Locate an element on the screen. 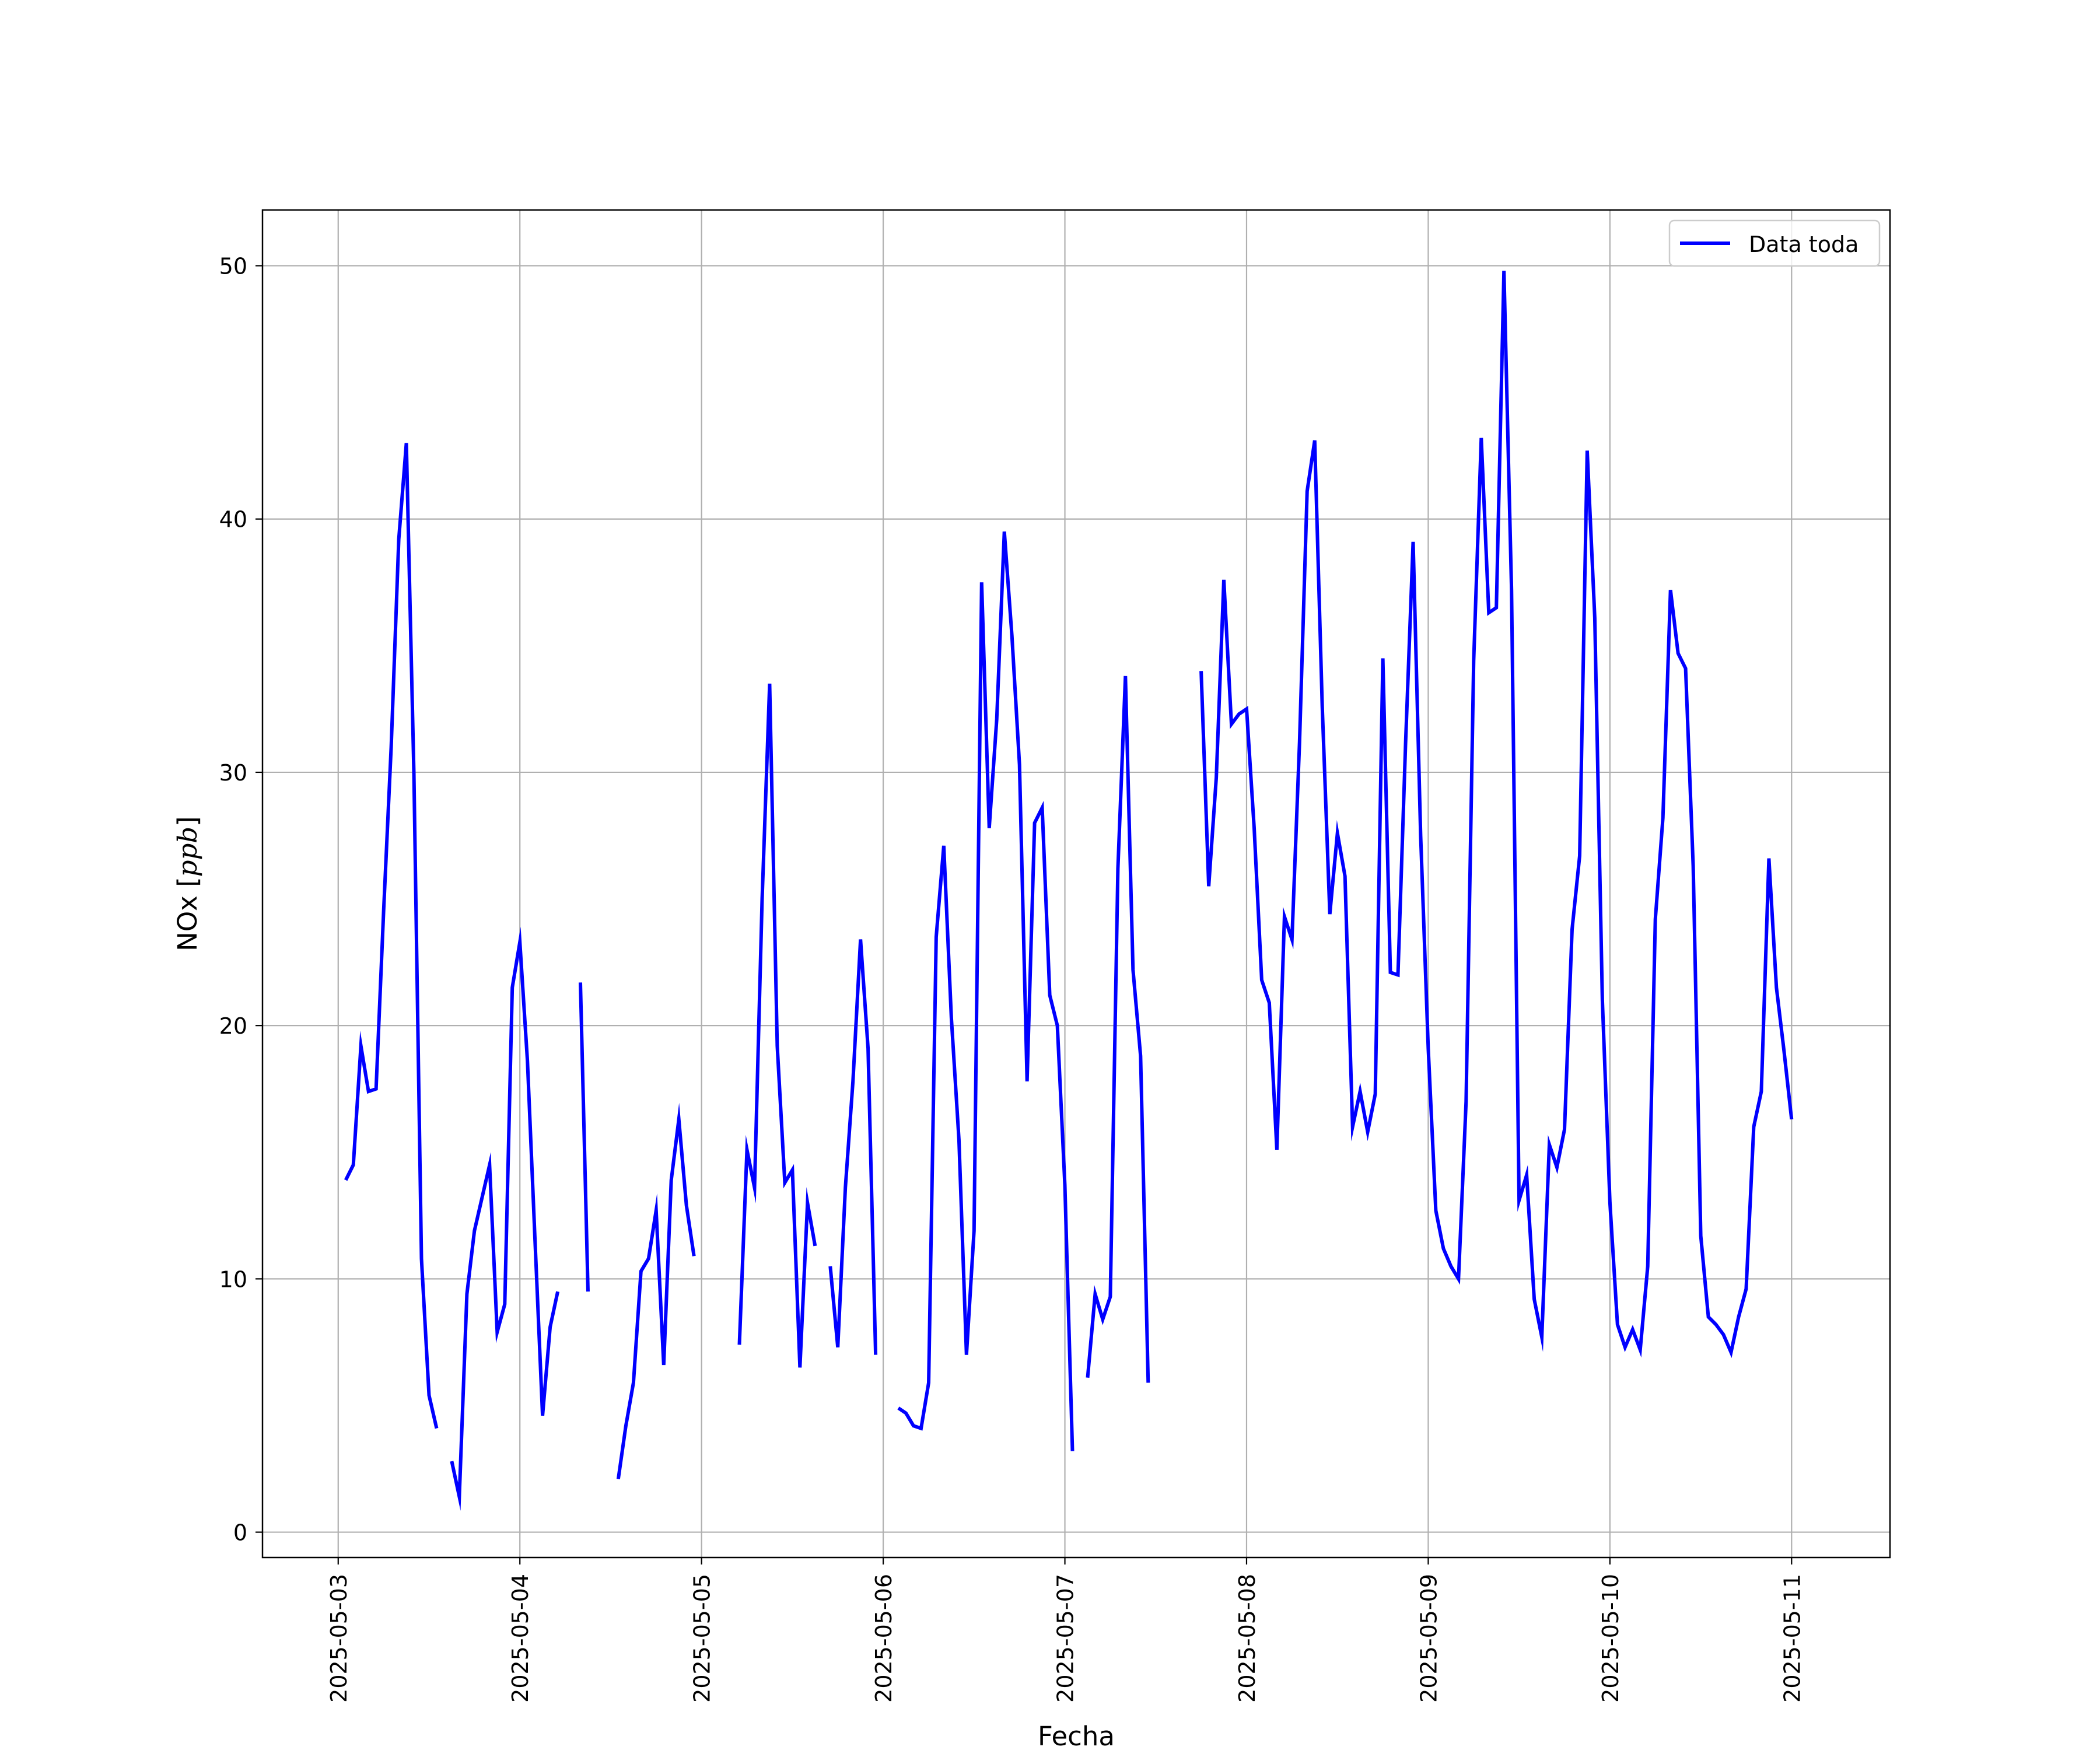  x-tick-label: 2025-05-11 is located at coordinates (1792, 1638).